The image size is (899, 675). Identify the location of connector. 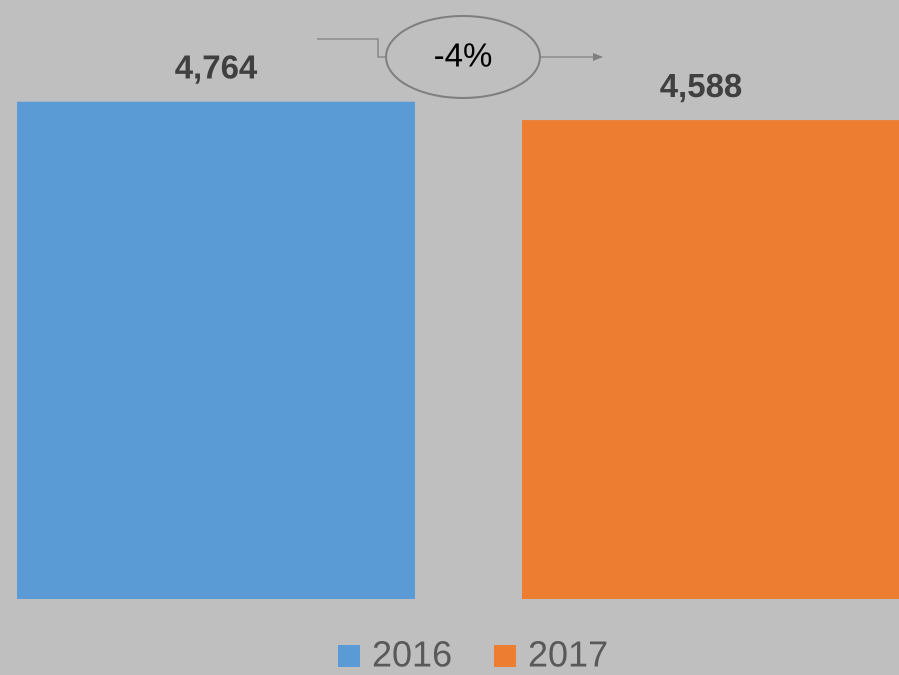
(351, 48).